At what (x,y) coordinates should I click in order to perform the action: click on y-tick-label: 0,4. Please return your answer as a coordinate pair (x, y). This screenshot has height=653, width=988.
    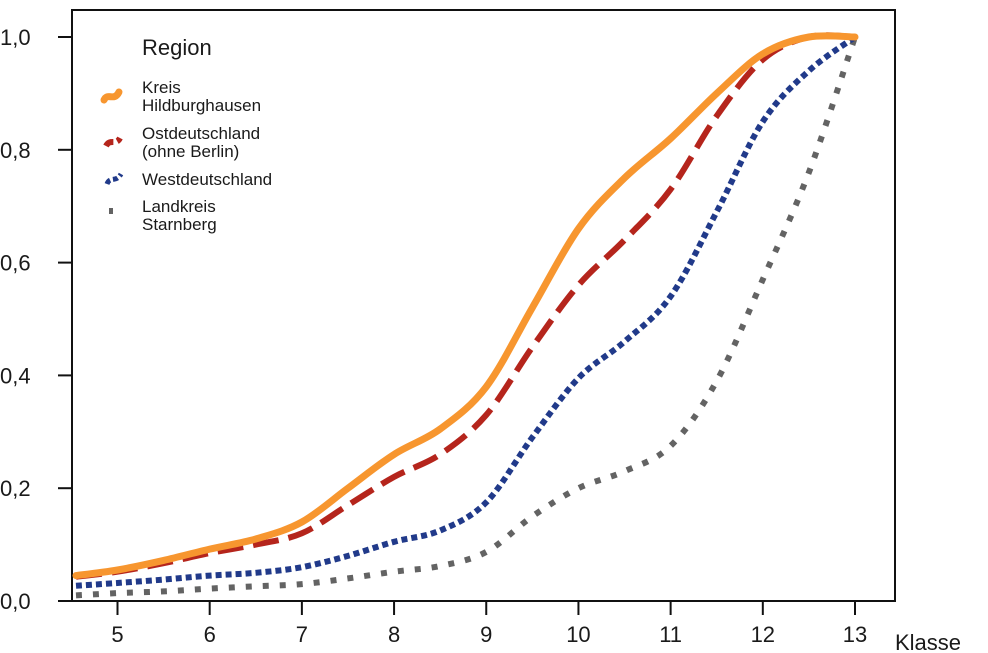
    Looking at the image, I should click on (15, 375).